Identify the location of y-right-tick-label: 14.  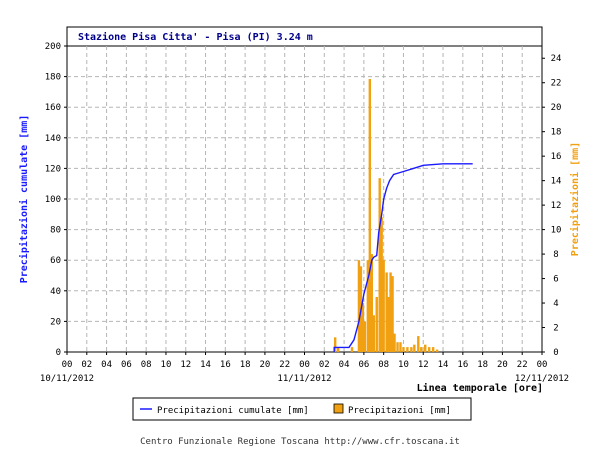
(556, 182).